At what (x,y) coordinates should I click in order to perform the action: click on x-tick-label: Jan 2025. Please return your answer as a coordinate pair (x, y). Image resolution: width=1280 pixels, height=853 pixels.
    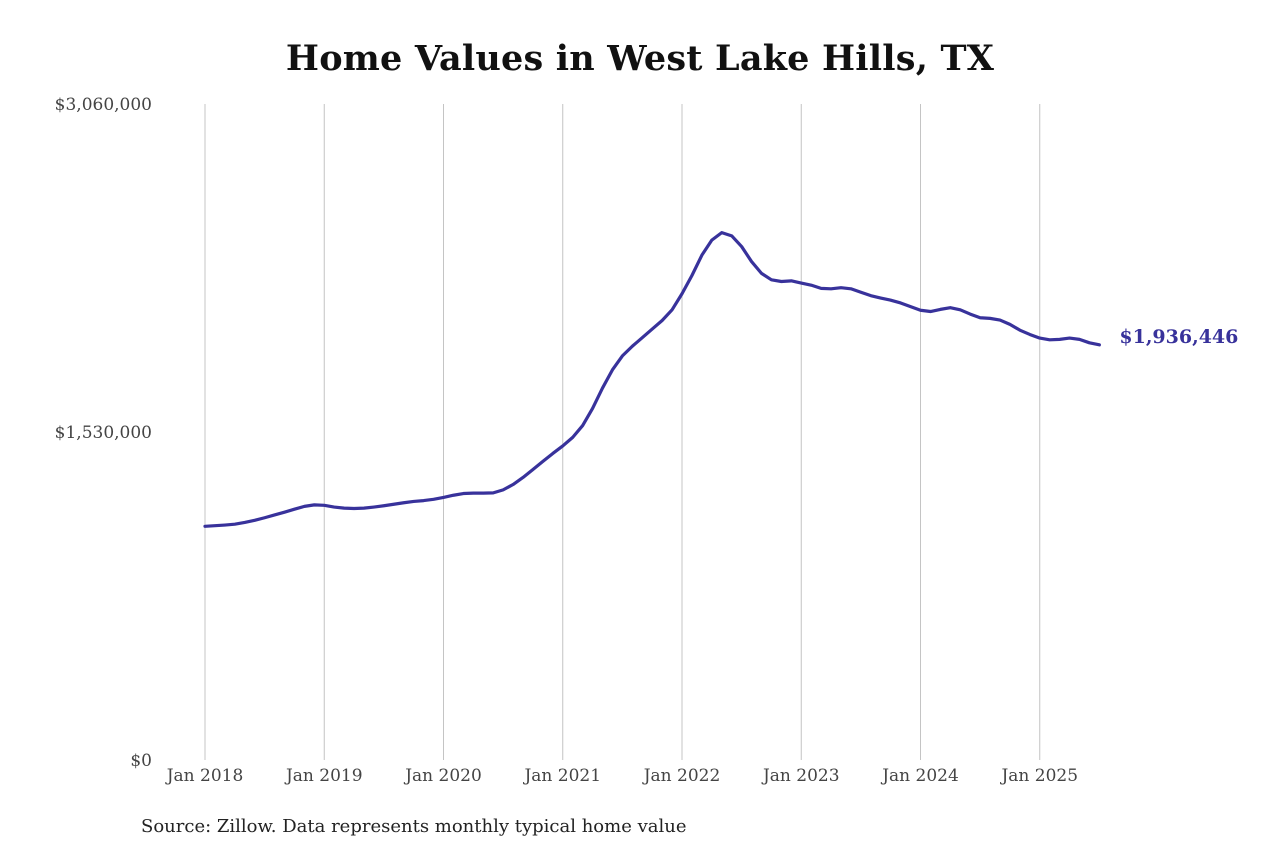
    Looking at the image, I should click on (1038, 776).